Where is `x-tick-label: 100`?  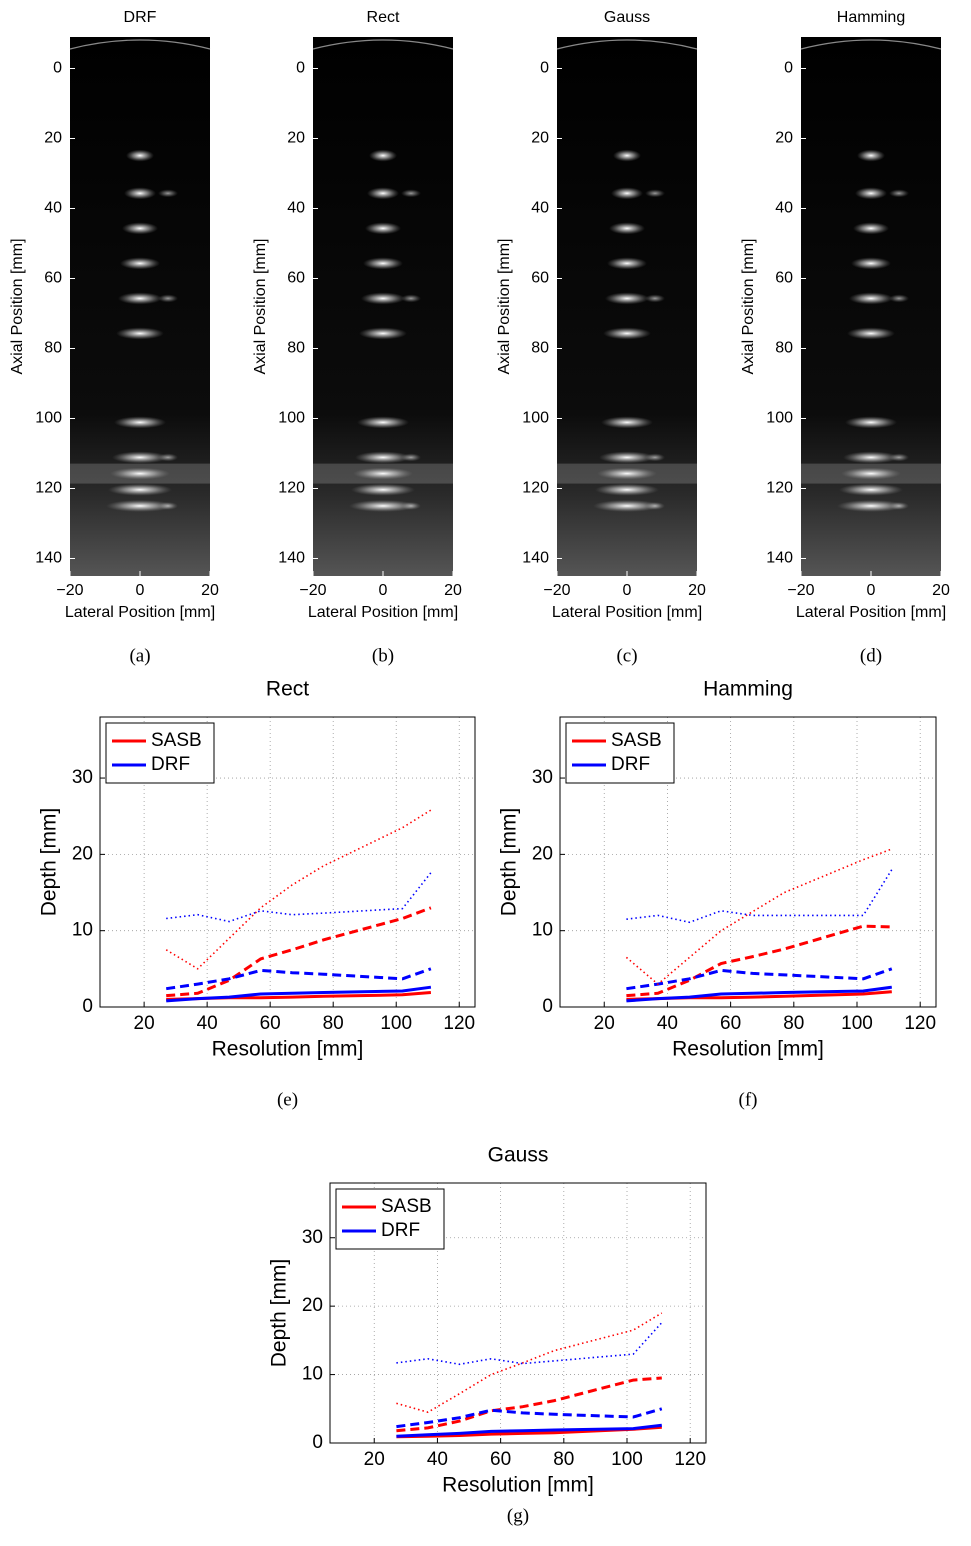 x-tick-label: 100 is located at coordinates (857, 1023).